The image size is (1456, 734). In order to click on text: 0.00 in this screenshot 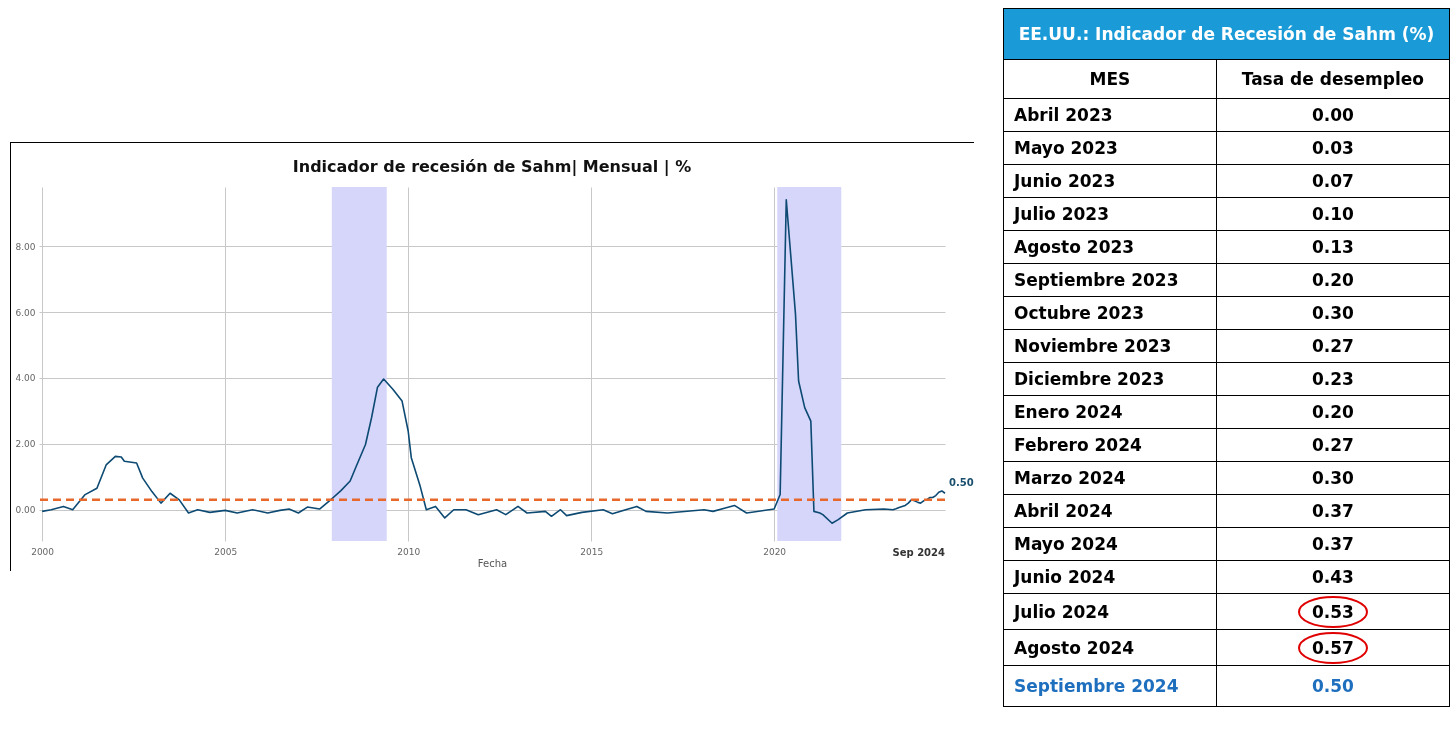, I will do `click(1332, 115)`.